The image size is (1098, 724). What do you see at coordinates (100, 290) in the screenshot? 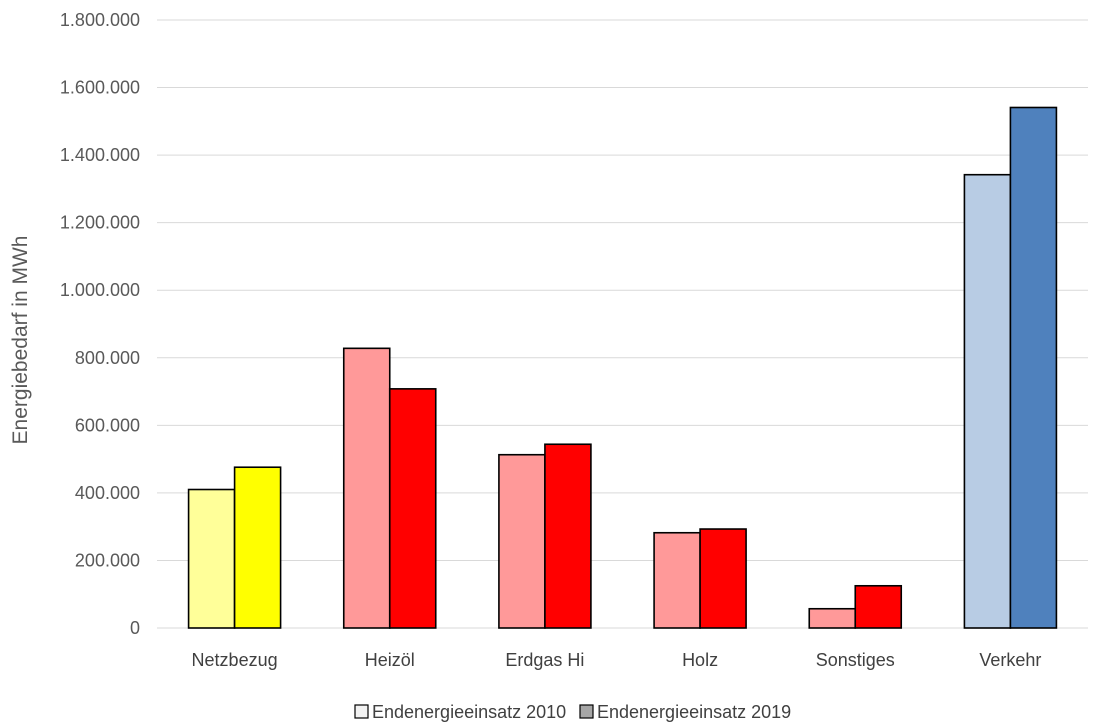
I see `y-tick-label: 1.000.000` at bounding box center [100, 290].